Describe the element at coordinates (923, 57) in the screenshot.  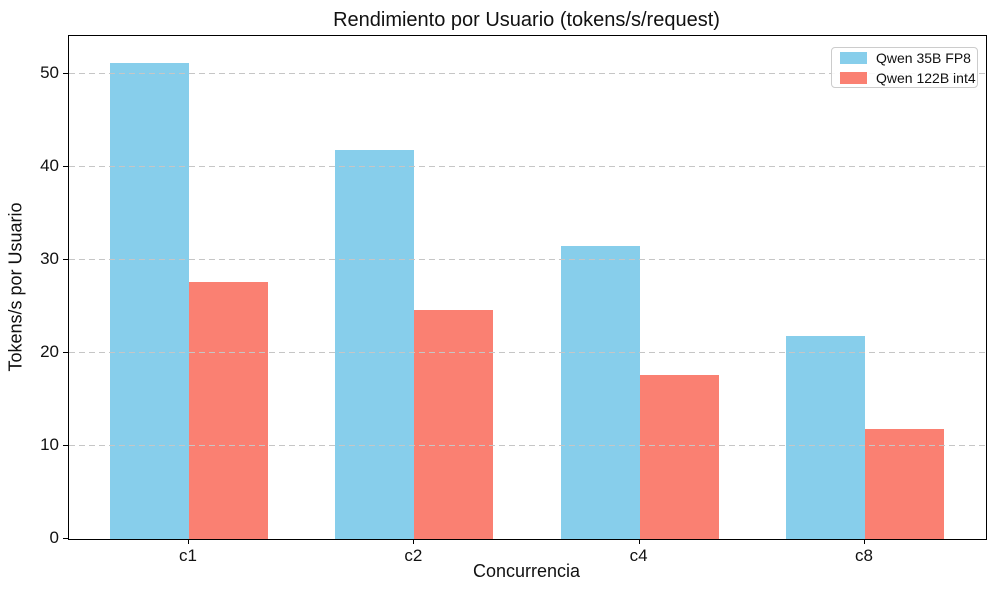
I see `legend-label: Qwen 35B FP8` at that location.